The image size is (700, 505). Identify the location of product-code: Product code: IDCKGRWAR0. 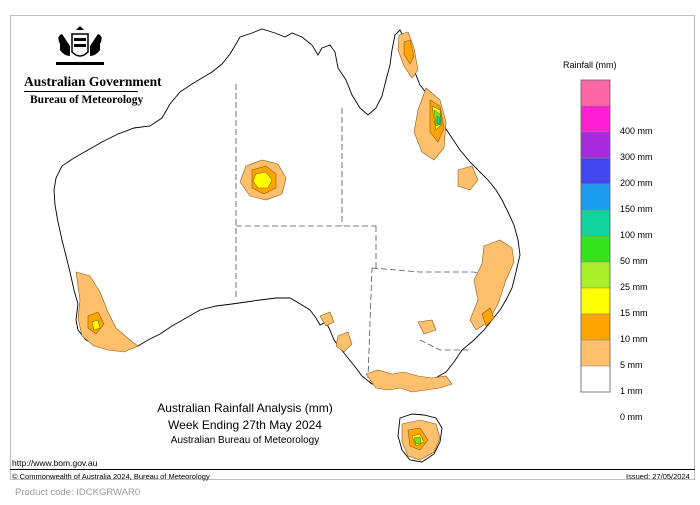
(78, 492).